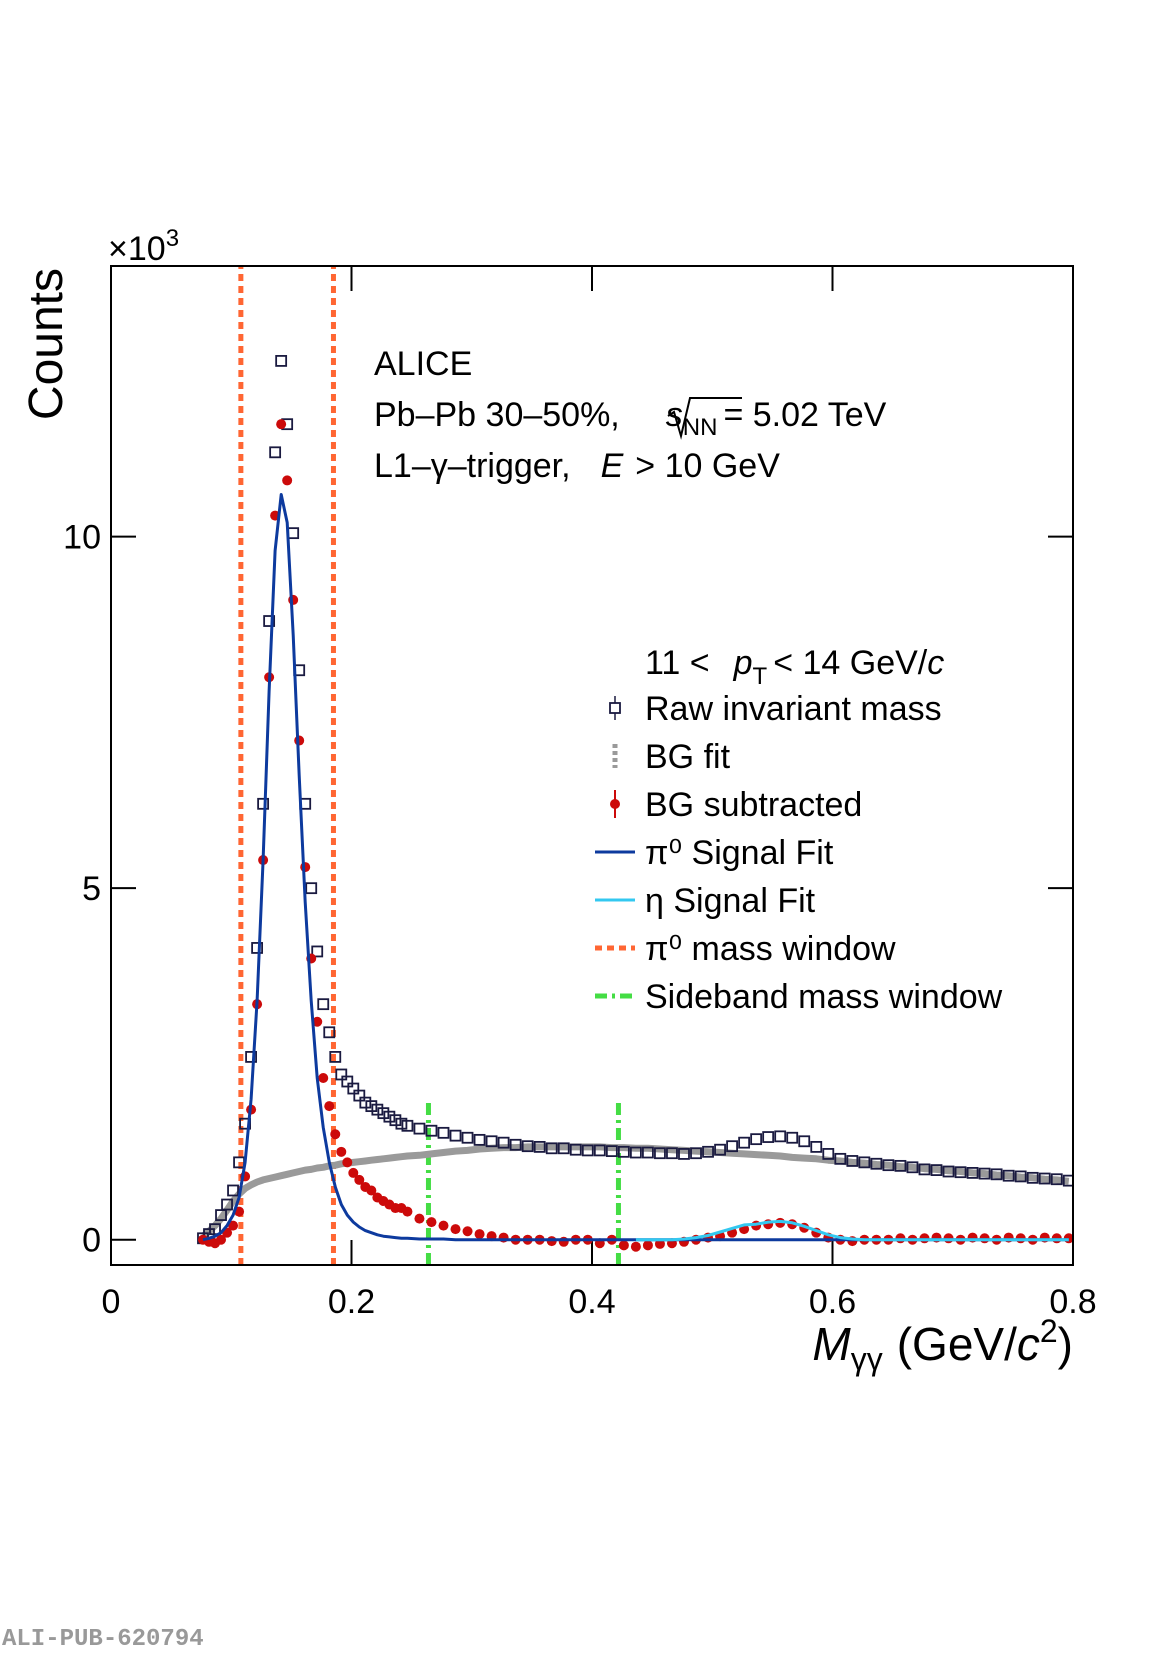 The width and height of the screenshot is (1166, 1653). What do you see at coordinates (82, 538) in the screenshot?
I see `y-tick-label: 10` at bounding box center [82, 538].